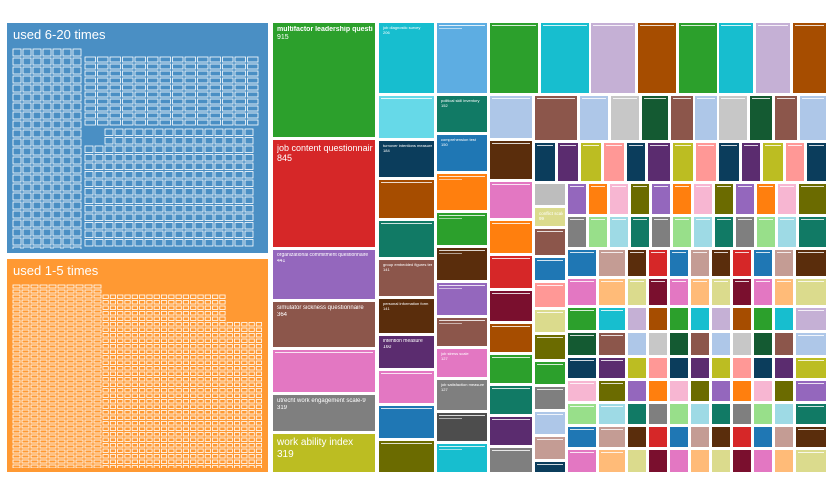  I want to click on group-used-1-5: used 1-5 times, so click(137, 365).